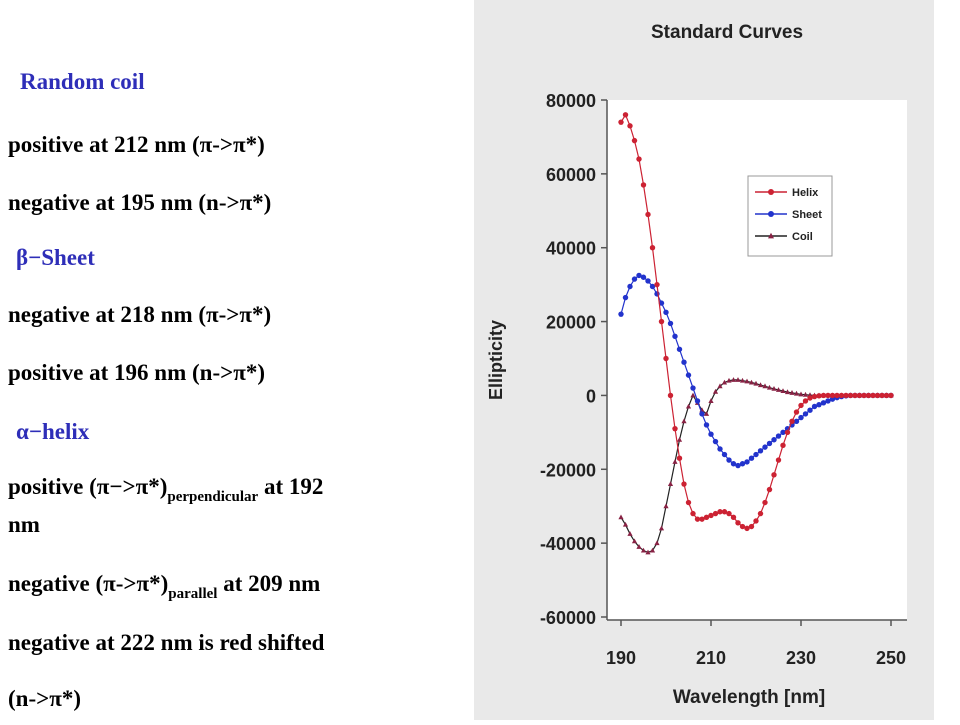 This screenshot has height=725, width=960. I want to click on alpha-helix-note-1-cont: nm, so click(24, 524).